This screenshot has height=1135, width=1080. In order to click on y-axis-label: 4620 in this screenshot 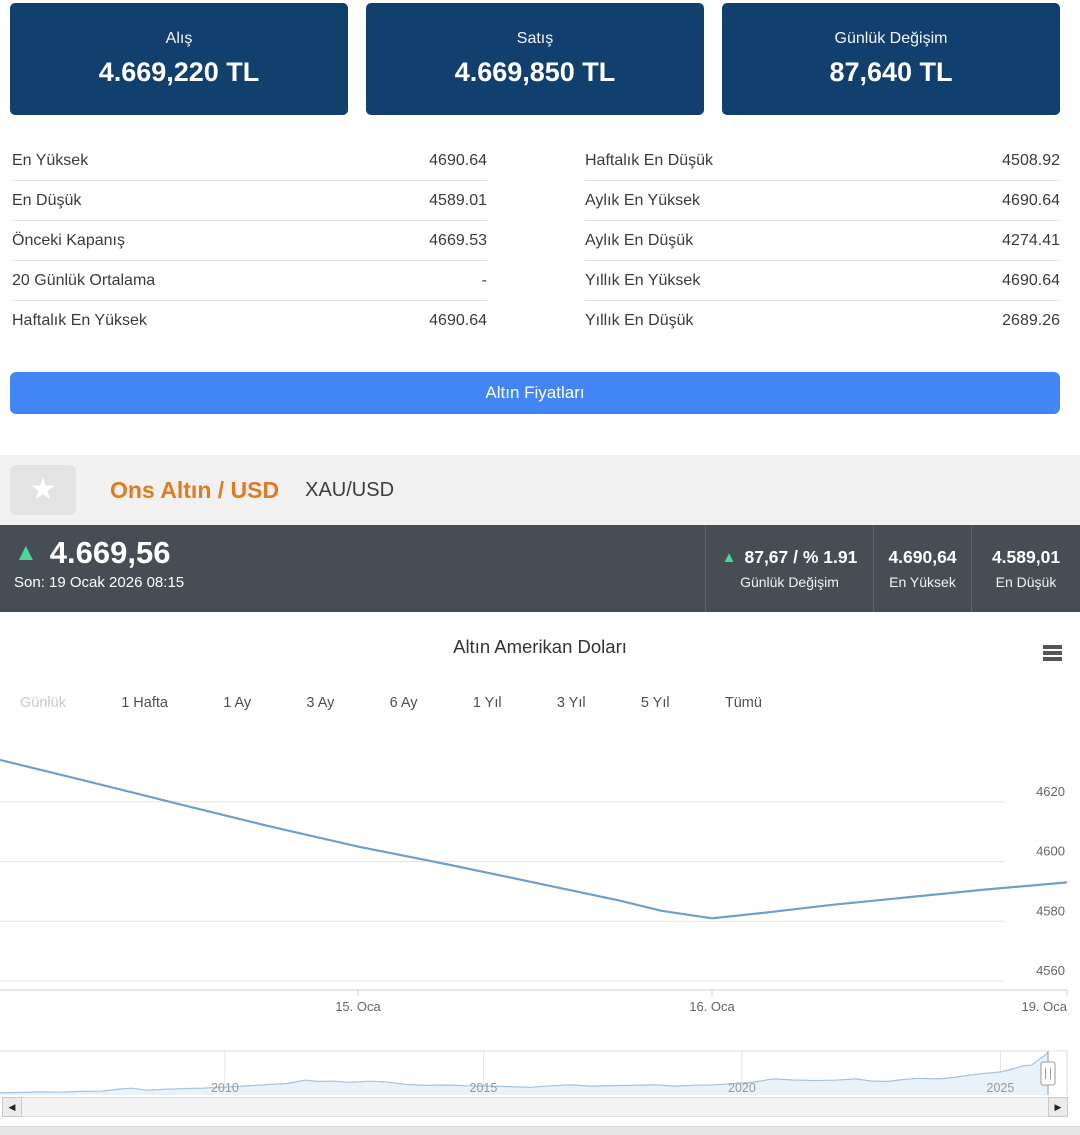, I will do `click(1050, 791)`.